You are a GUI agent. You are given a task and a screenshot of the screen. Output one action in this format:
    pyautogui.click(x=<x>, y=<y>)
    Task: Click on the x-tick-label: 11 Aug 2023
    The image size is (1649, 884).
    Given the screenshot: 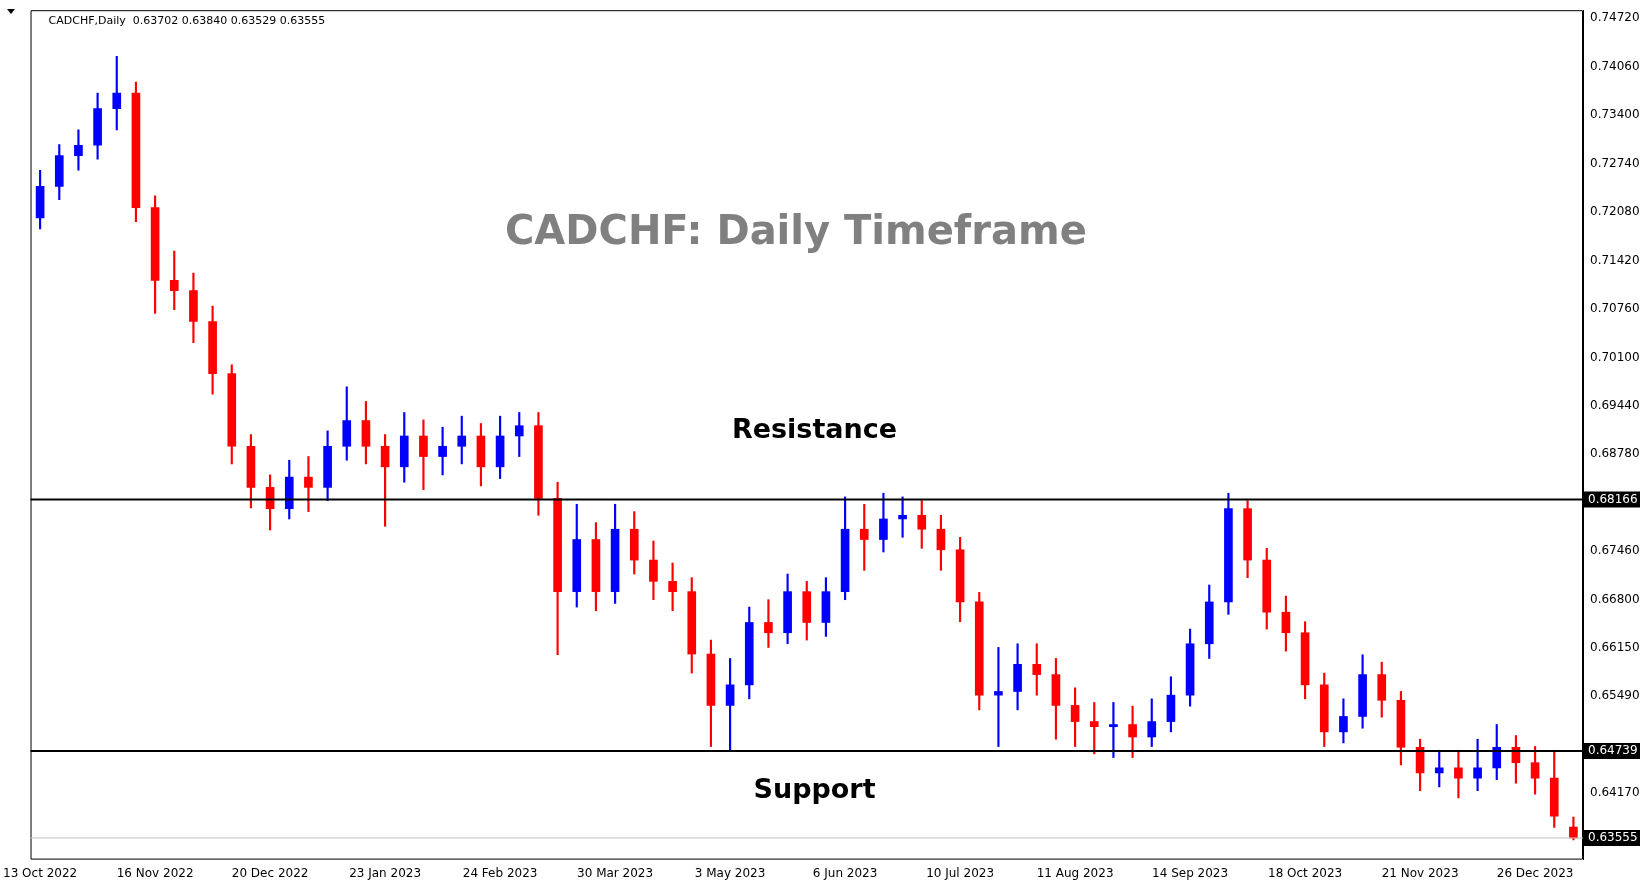 What is the action you would take?
    pyautogui.click(x=1075, y=872)
    